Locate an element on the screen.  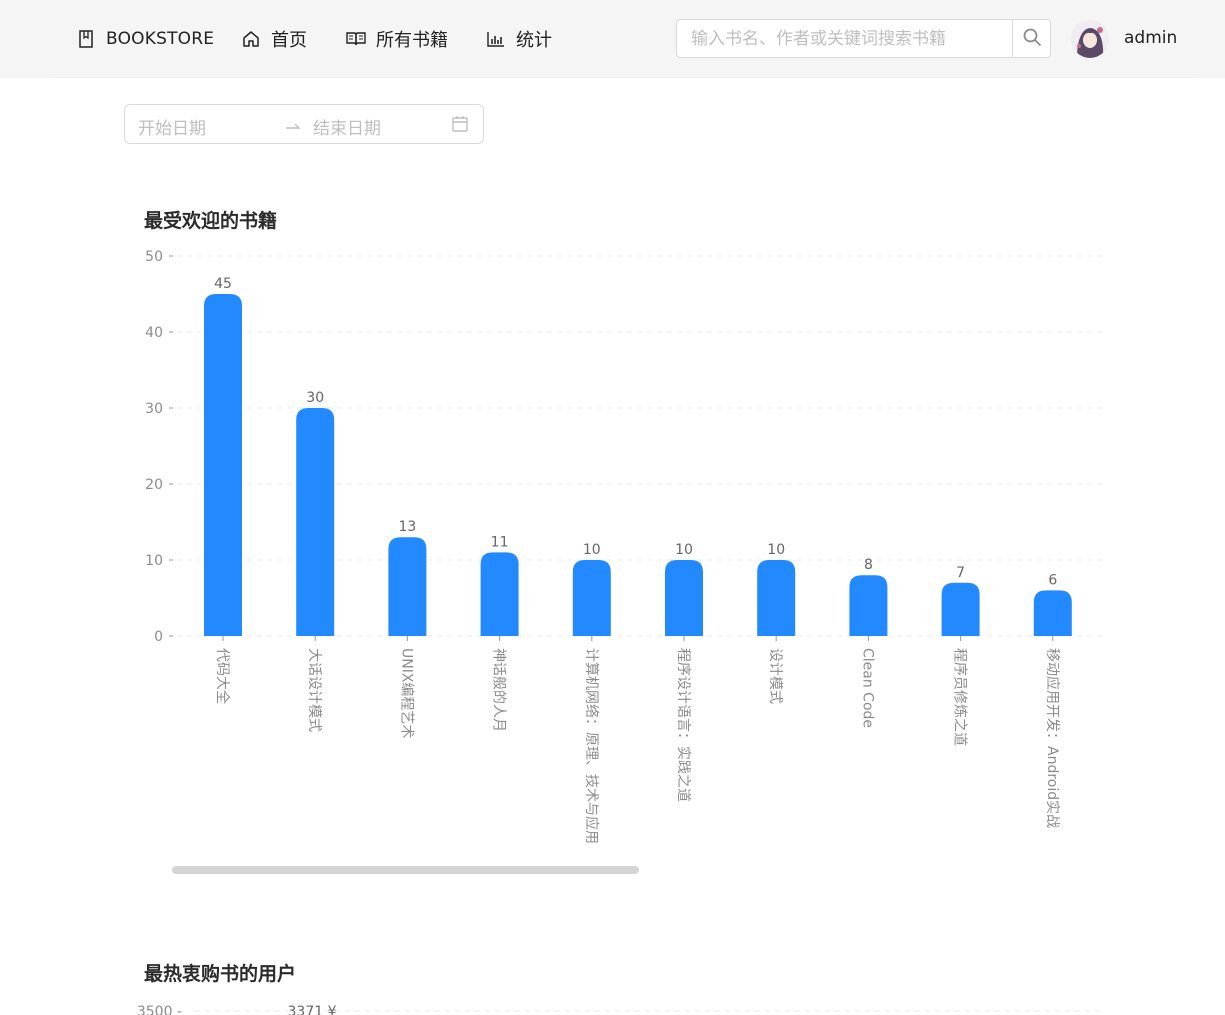
y-tick-label: 3500 - is located at coordinates (159, 1009).